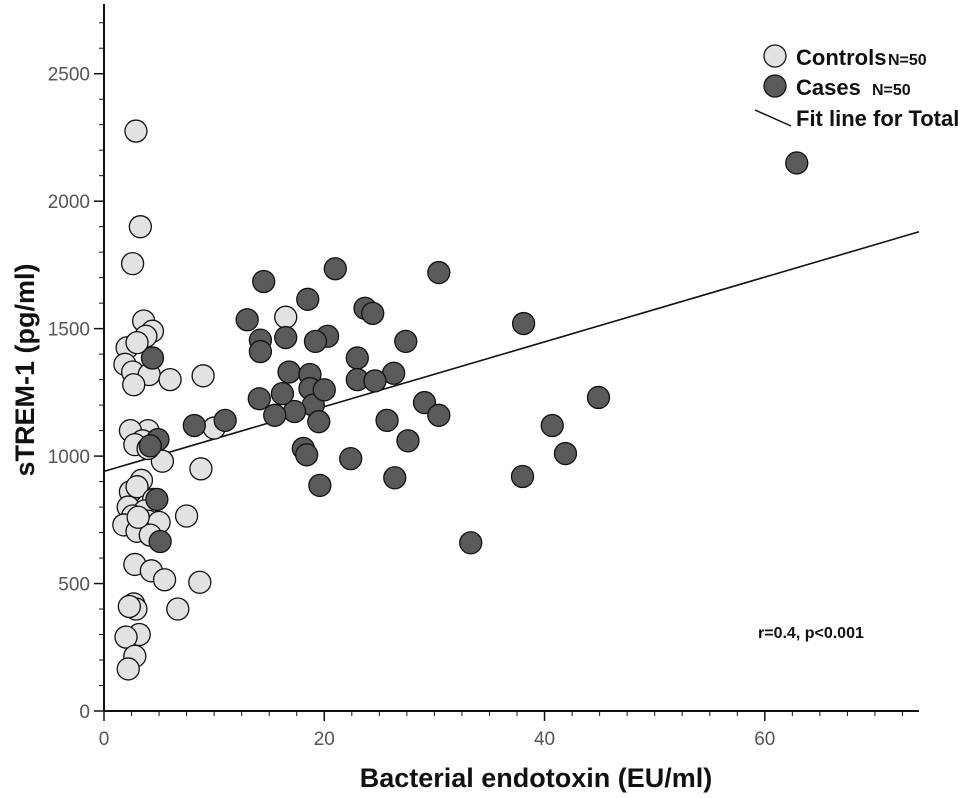 This screenshot has width=976, height=798. Describe the element at coordinates (775, 86) in the screenshot. I see `legend-cases-marker` at that location.